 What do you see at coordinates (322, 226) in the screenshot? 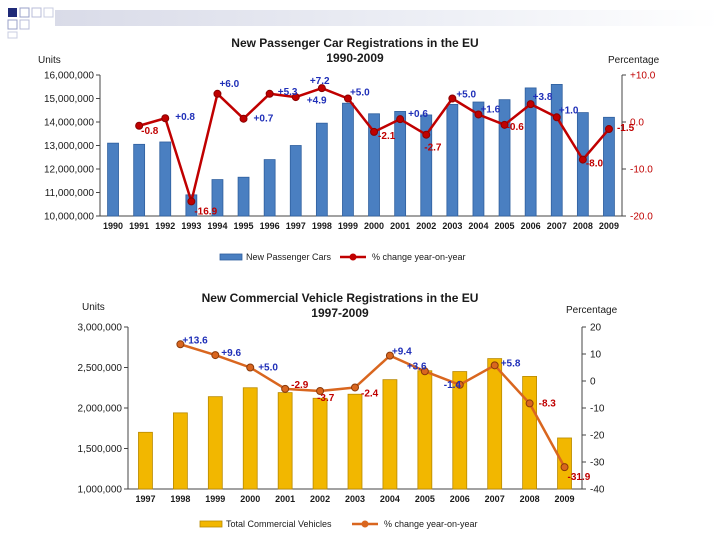
I see `x-tick-label: 1998` at bounding box center [322, 226].